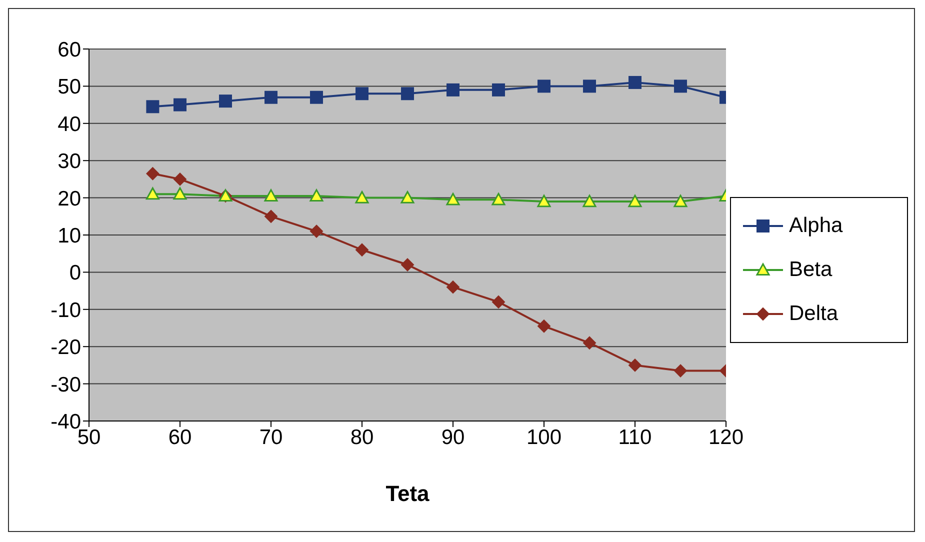 This screenshot has height=542, width=925. What do you see at coordinates (180, 437) in the screenshot?
I see `x-tick-label: 60` at bounding box center [180, 437].